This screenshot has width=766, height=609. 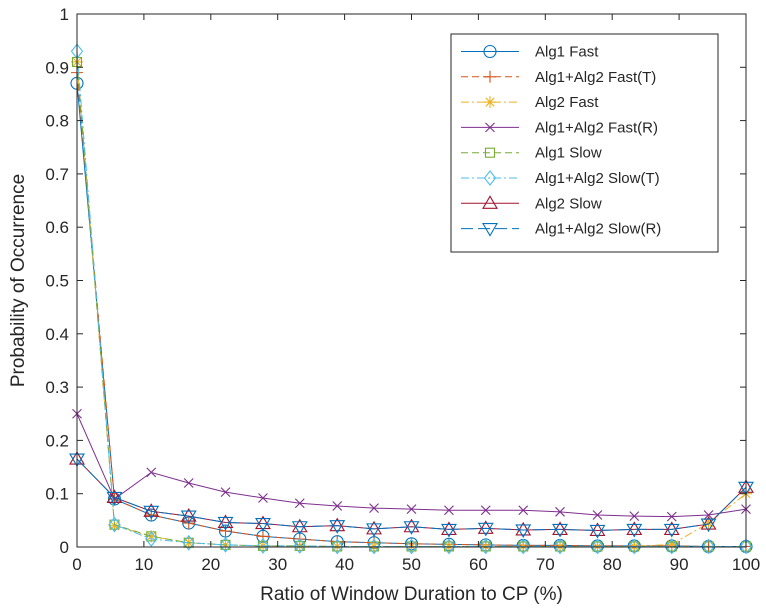 I want to click on legend-entry: Alg2 Fast, so click(x=530, y=102).